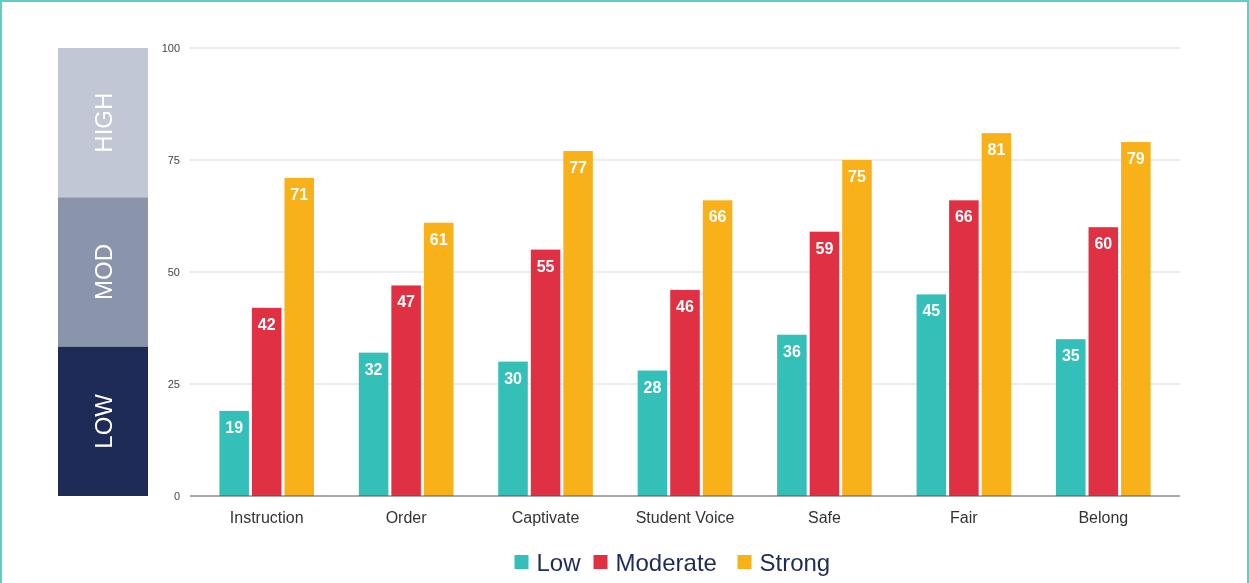  What do you see at coordinates (795, 562) in the screenshot?
I see `legend-label: Strong` at bounding box center [795, 562].